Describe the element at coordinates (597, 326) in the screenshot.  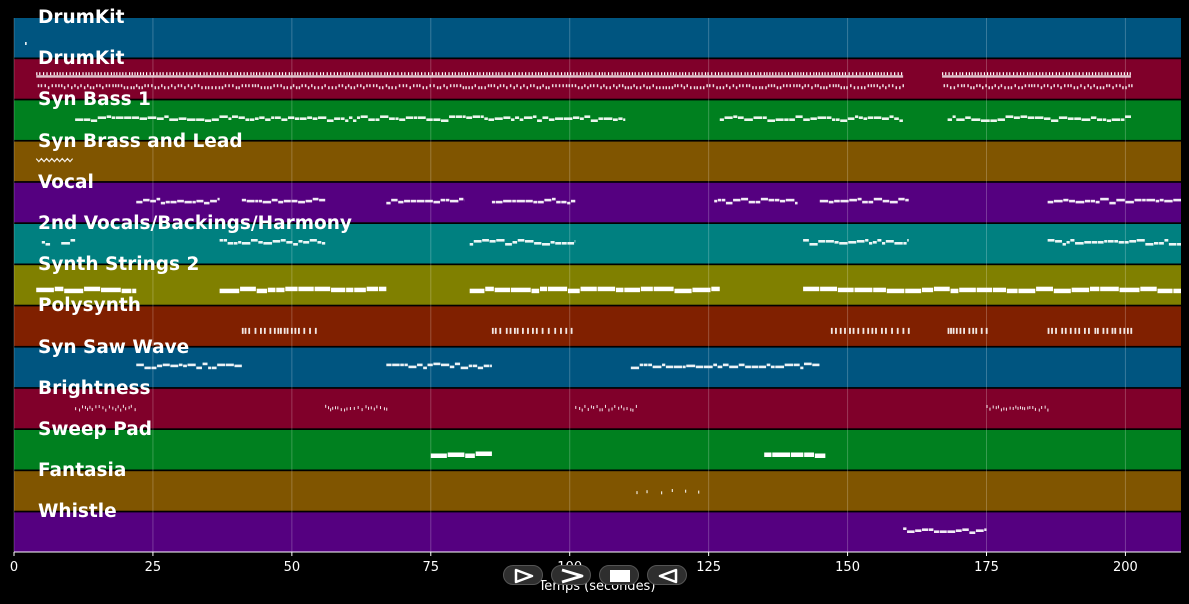
I see `track-lane` at that location.